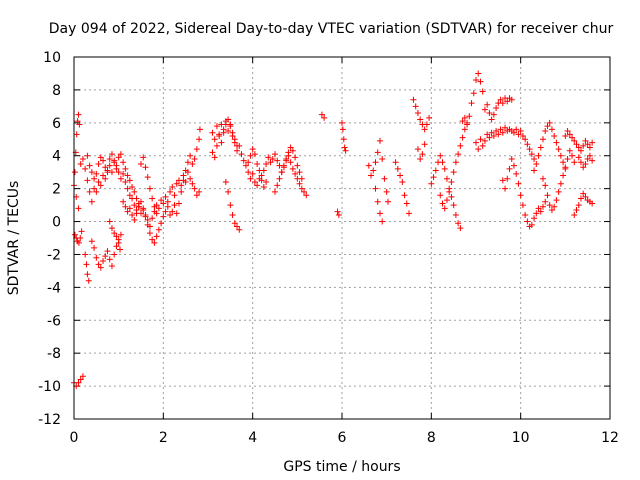 This screenshot has width=640, height=480. I want to click on x-tick-label: 4, so click(252, 438).